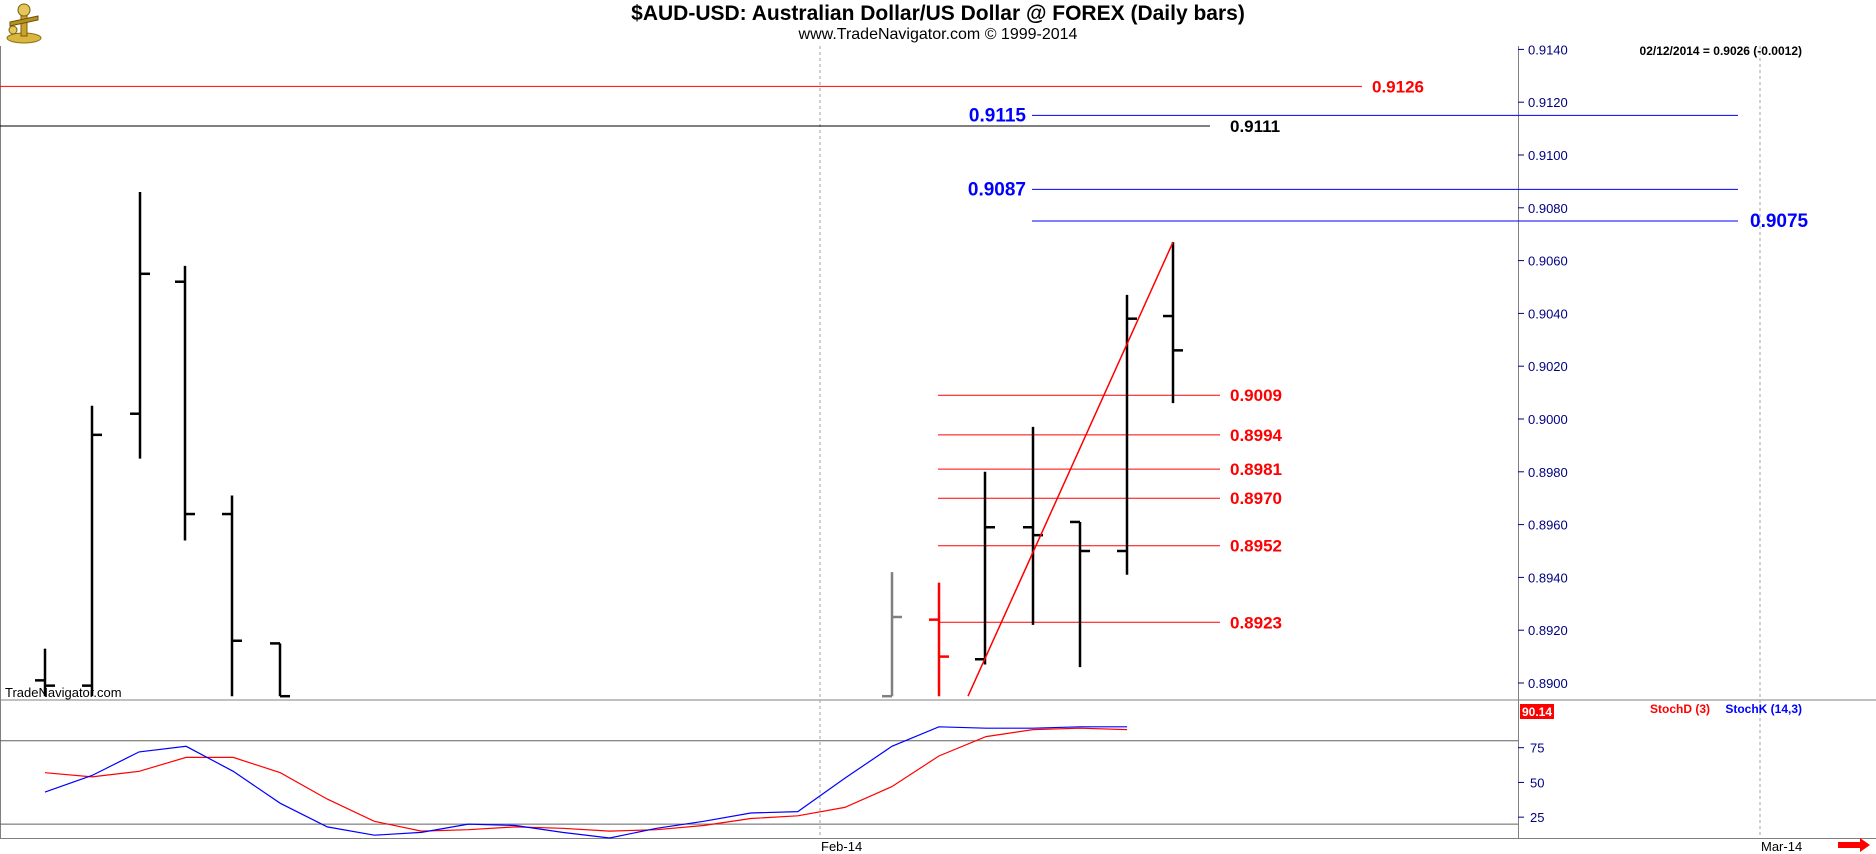 The height and width of the screenshot is (854, 1876). What do you see at coordinates (1548, 155) in the screenshot?
I see `y-tick-label: 0.9100` at bounding box center [1548, 155].